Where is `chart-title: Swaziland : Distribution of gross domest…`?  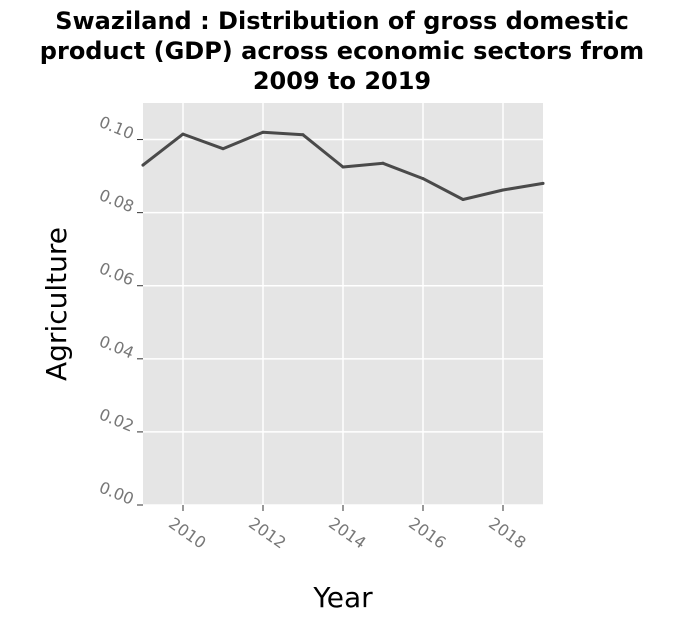 chart-title: Swaziland : Distribution of gross domest… is located at coordinates (342, 51).